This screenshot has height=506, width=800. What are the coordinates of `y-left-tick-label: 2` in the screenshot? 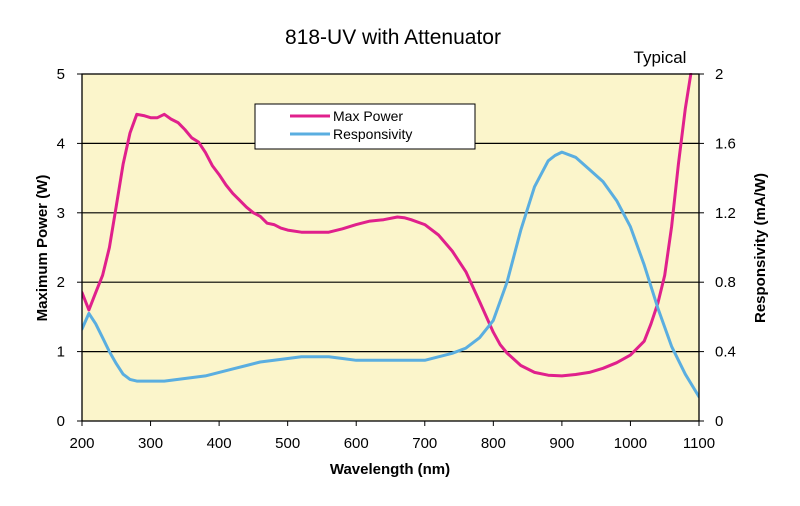 It's located at (61, 282).